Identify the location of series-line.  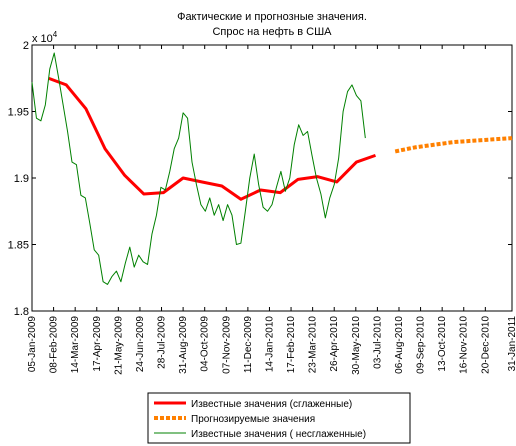
(453, 145).